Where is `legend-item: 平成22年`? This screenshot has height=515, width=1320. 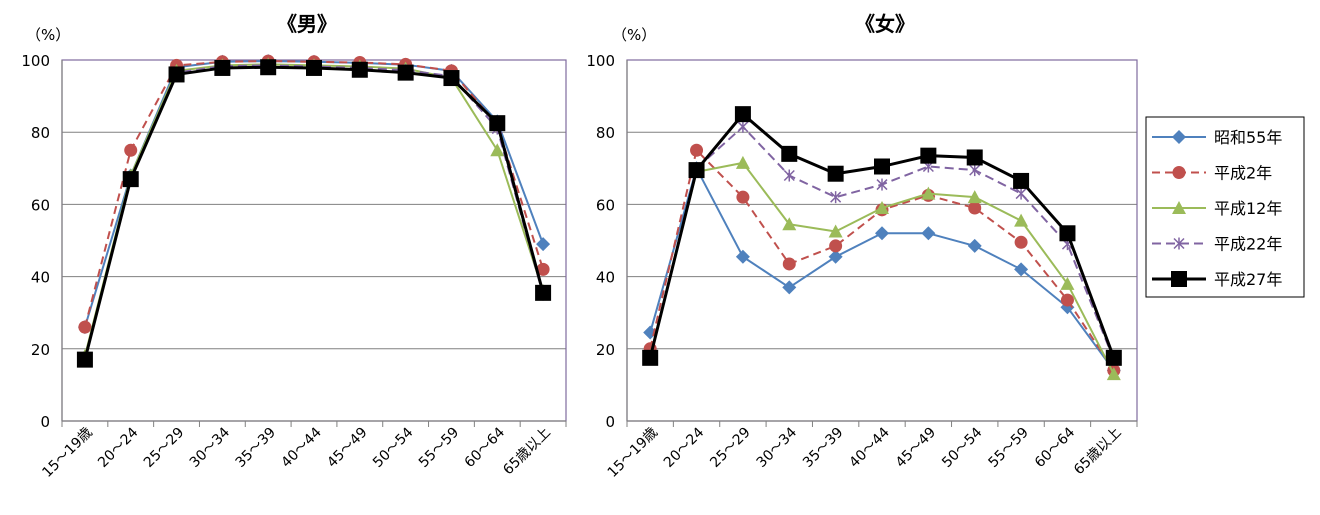 legend-item: 平成22年 is located at coordinates (1217, 244).